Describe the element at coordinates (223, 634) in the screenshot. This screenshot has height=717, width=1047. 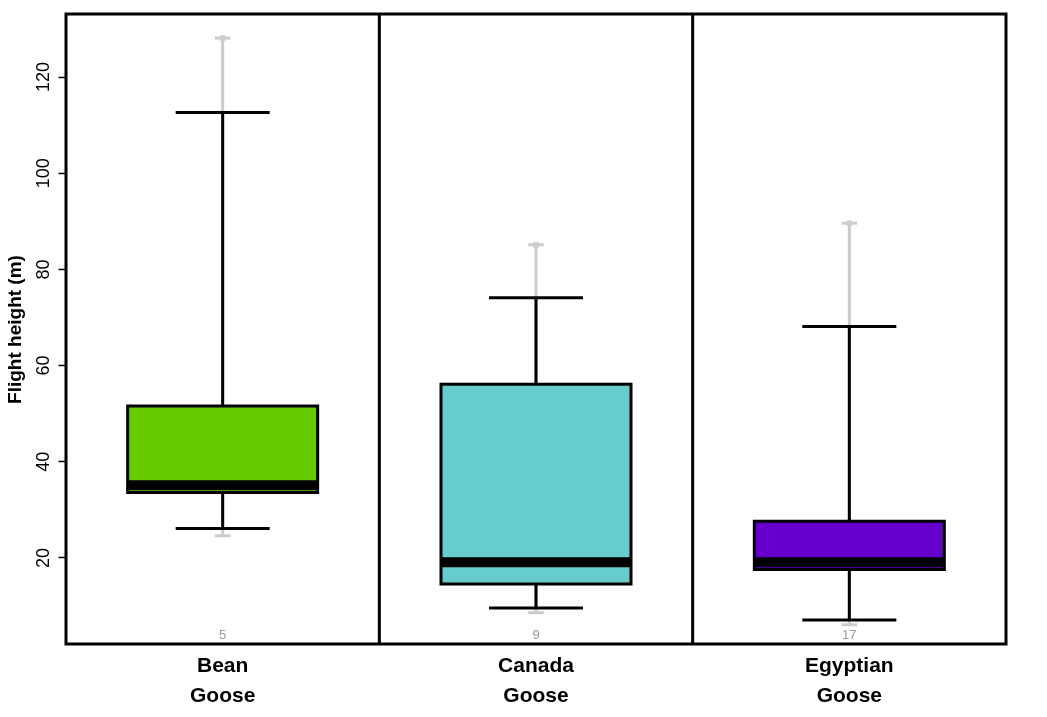
I see `annotation: 5` at that location.